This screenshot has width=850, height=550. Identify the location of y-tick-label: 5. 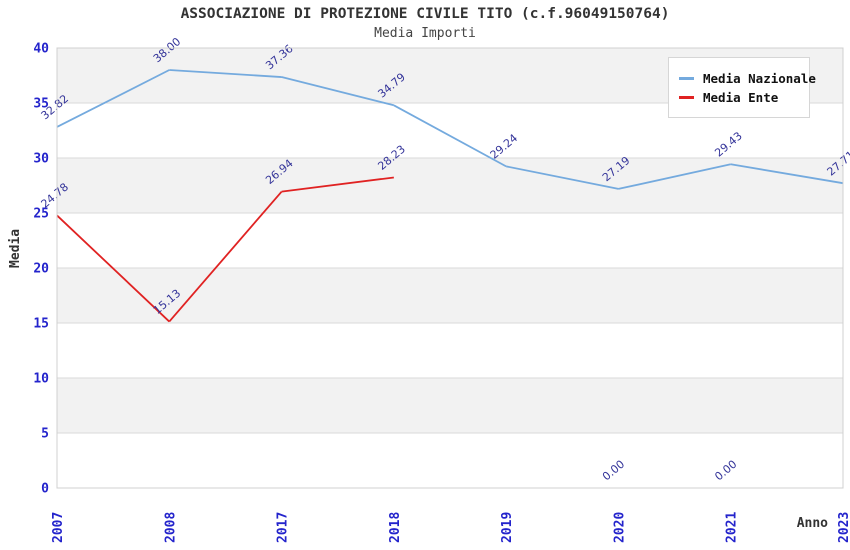
(45, 434).